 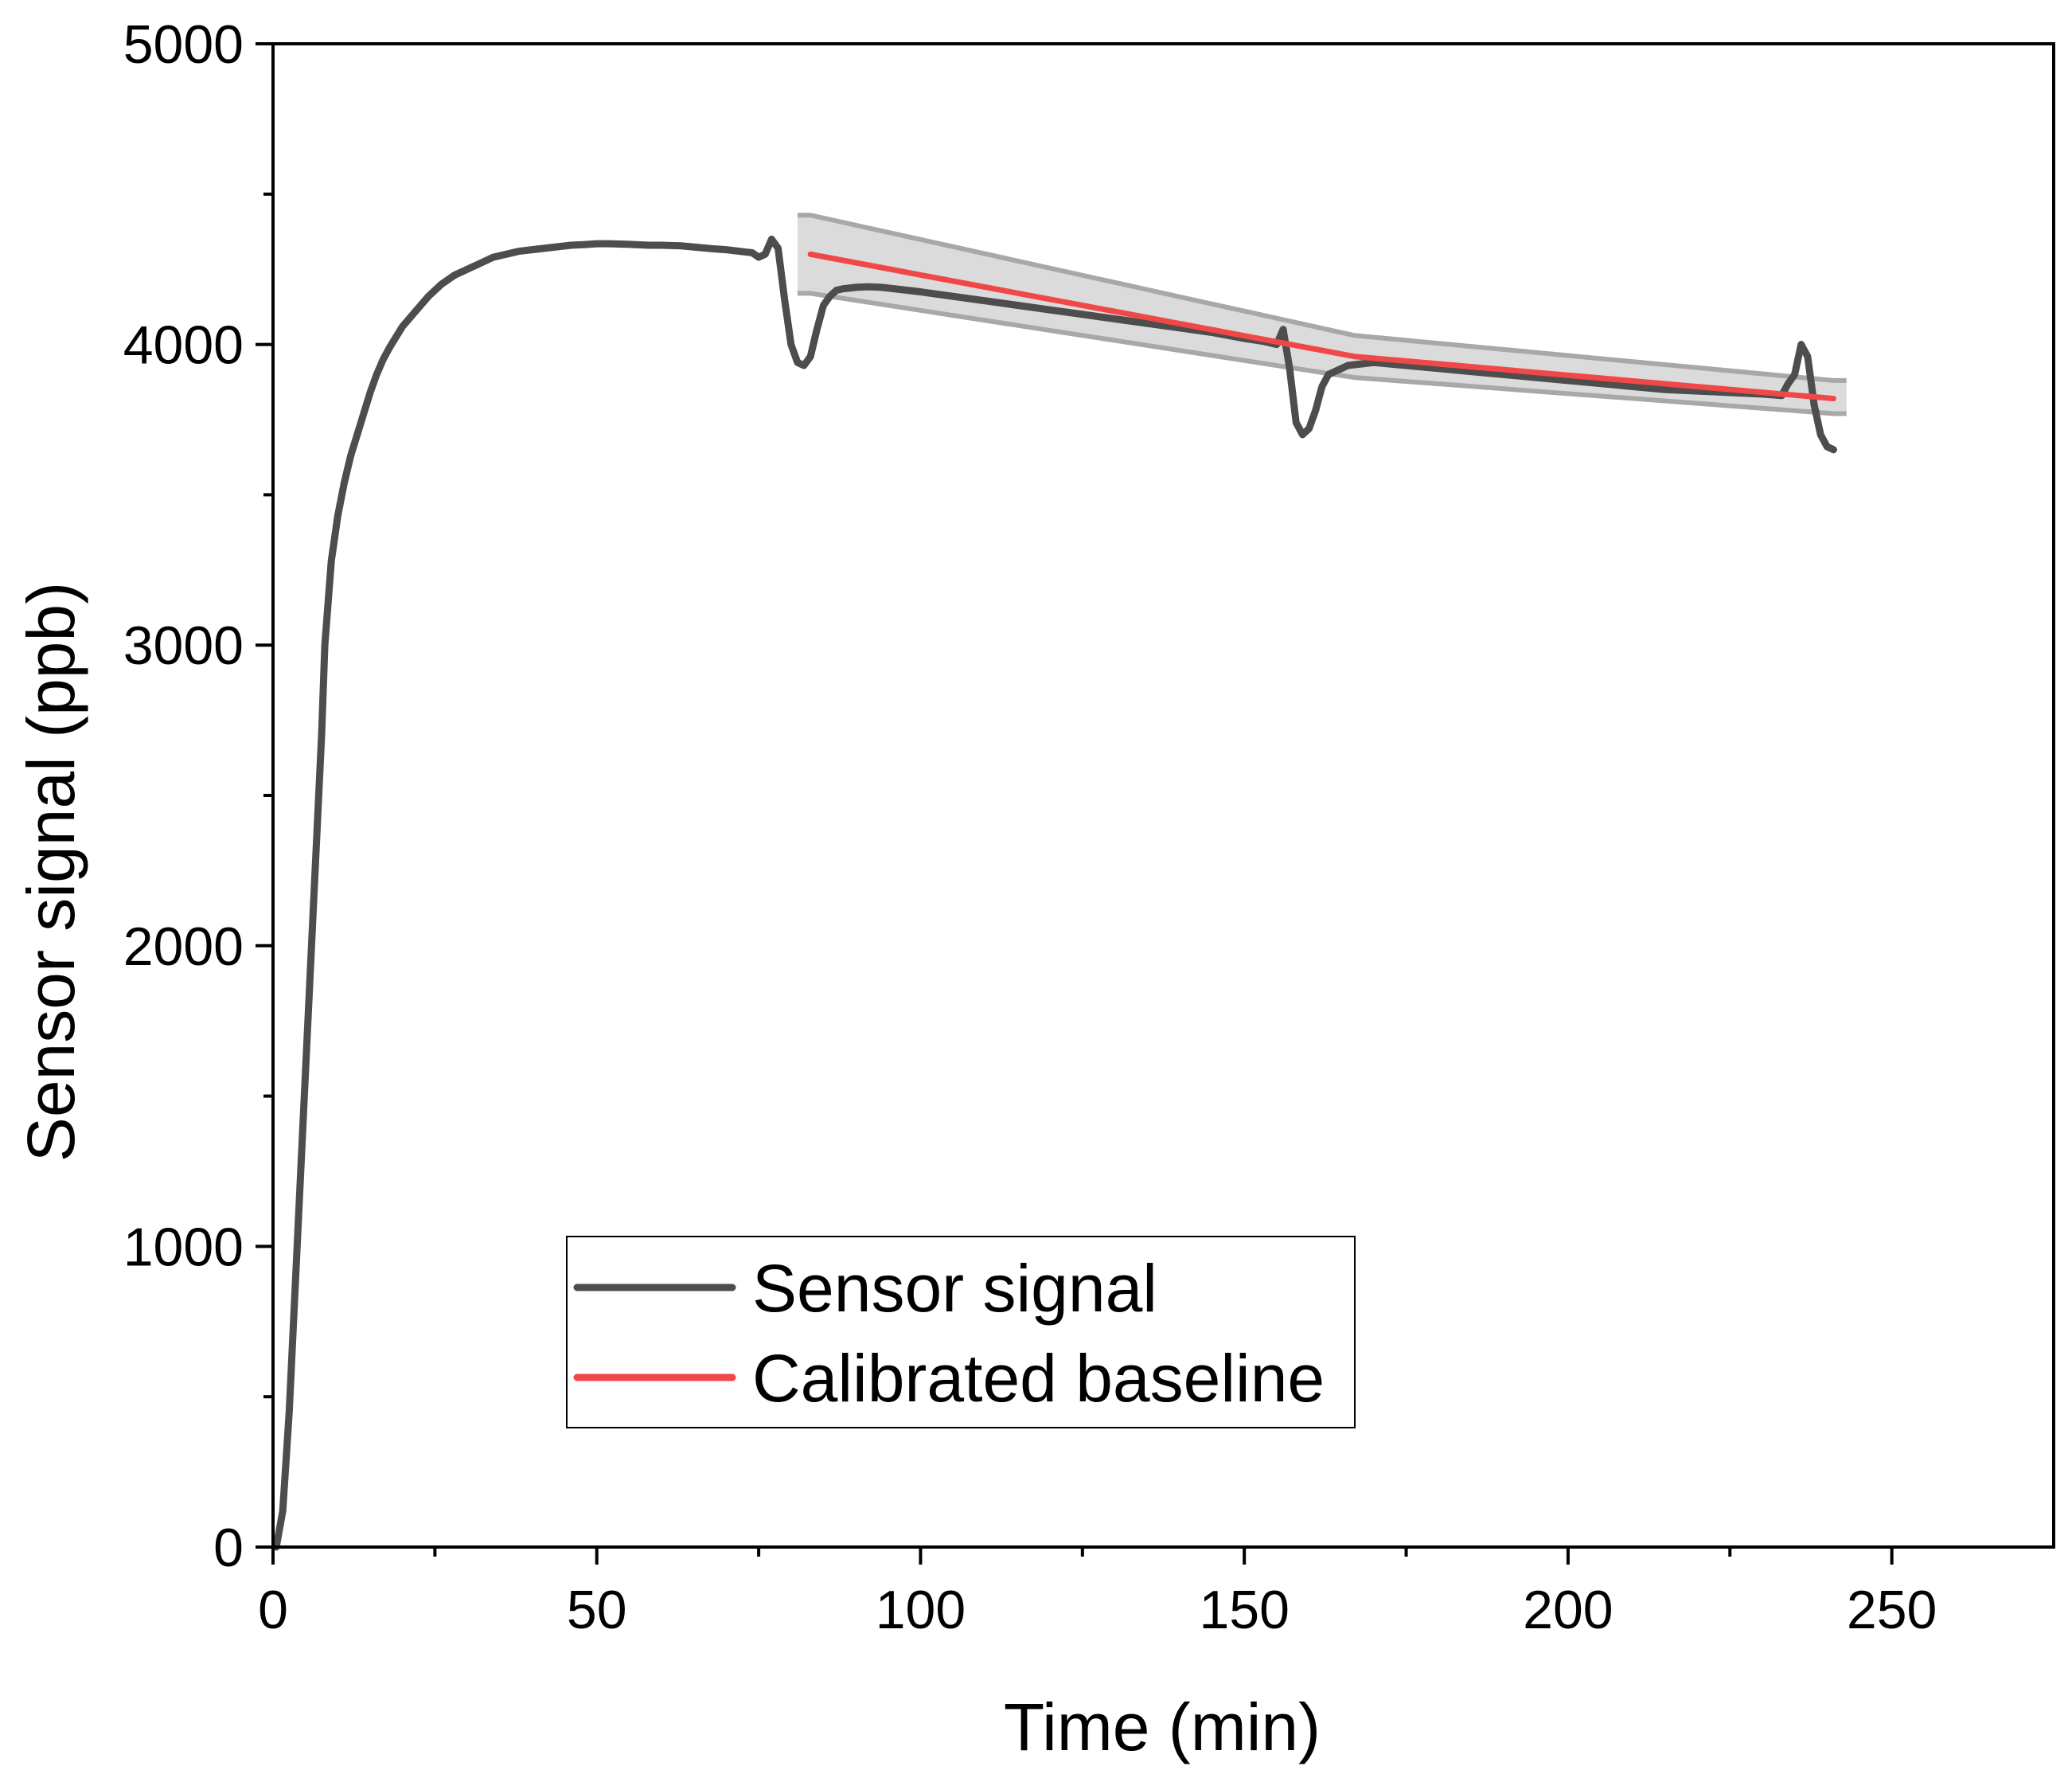 What do you see at coordinates (1162, 1727) in the screenshot?
I see `x-axis-title: Time (min)` at bounding box center [1162, 1727].